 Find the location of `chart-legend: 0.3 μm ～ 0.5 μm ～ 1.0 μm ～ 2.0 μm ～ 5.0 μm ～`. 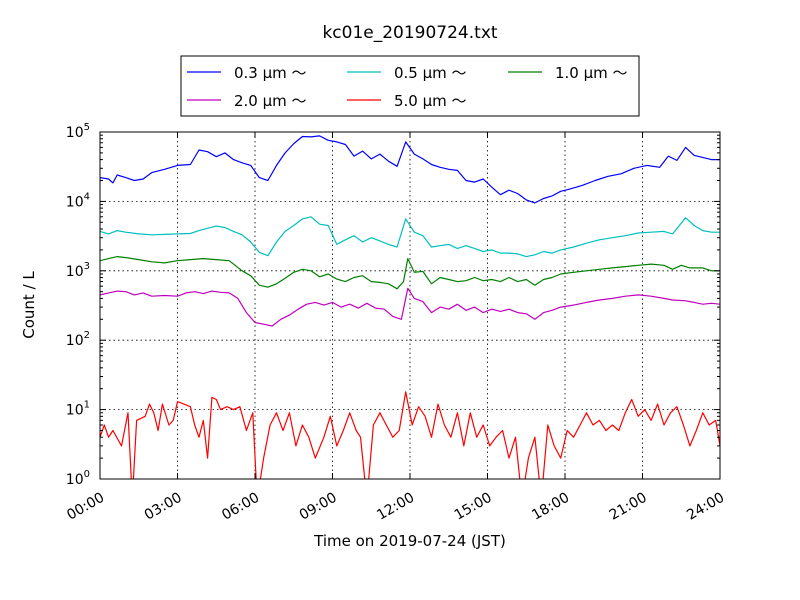

chart-legend: 0.3 μm ～ 0.5 μm ～ 1.0 μm ～ 2.0 μm ～ 5.0 μm ～ is located at coordinates (410, 86).